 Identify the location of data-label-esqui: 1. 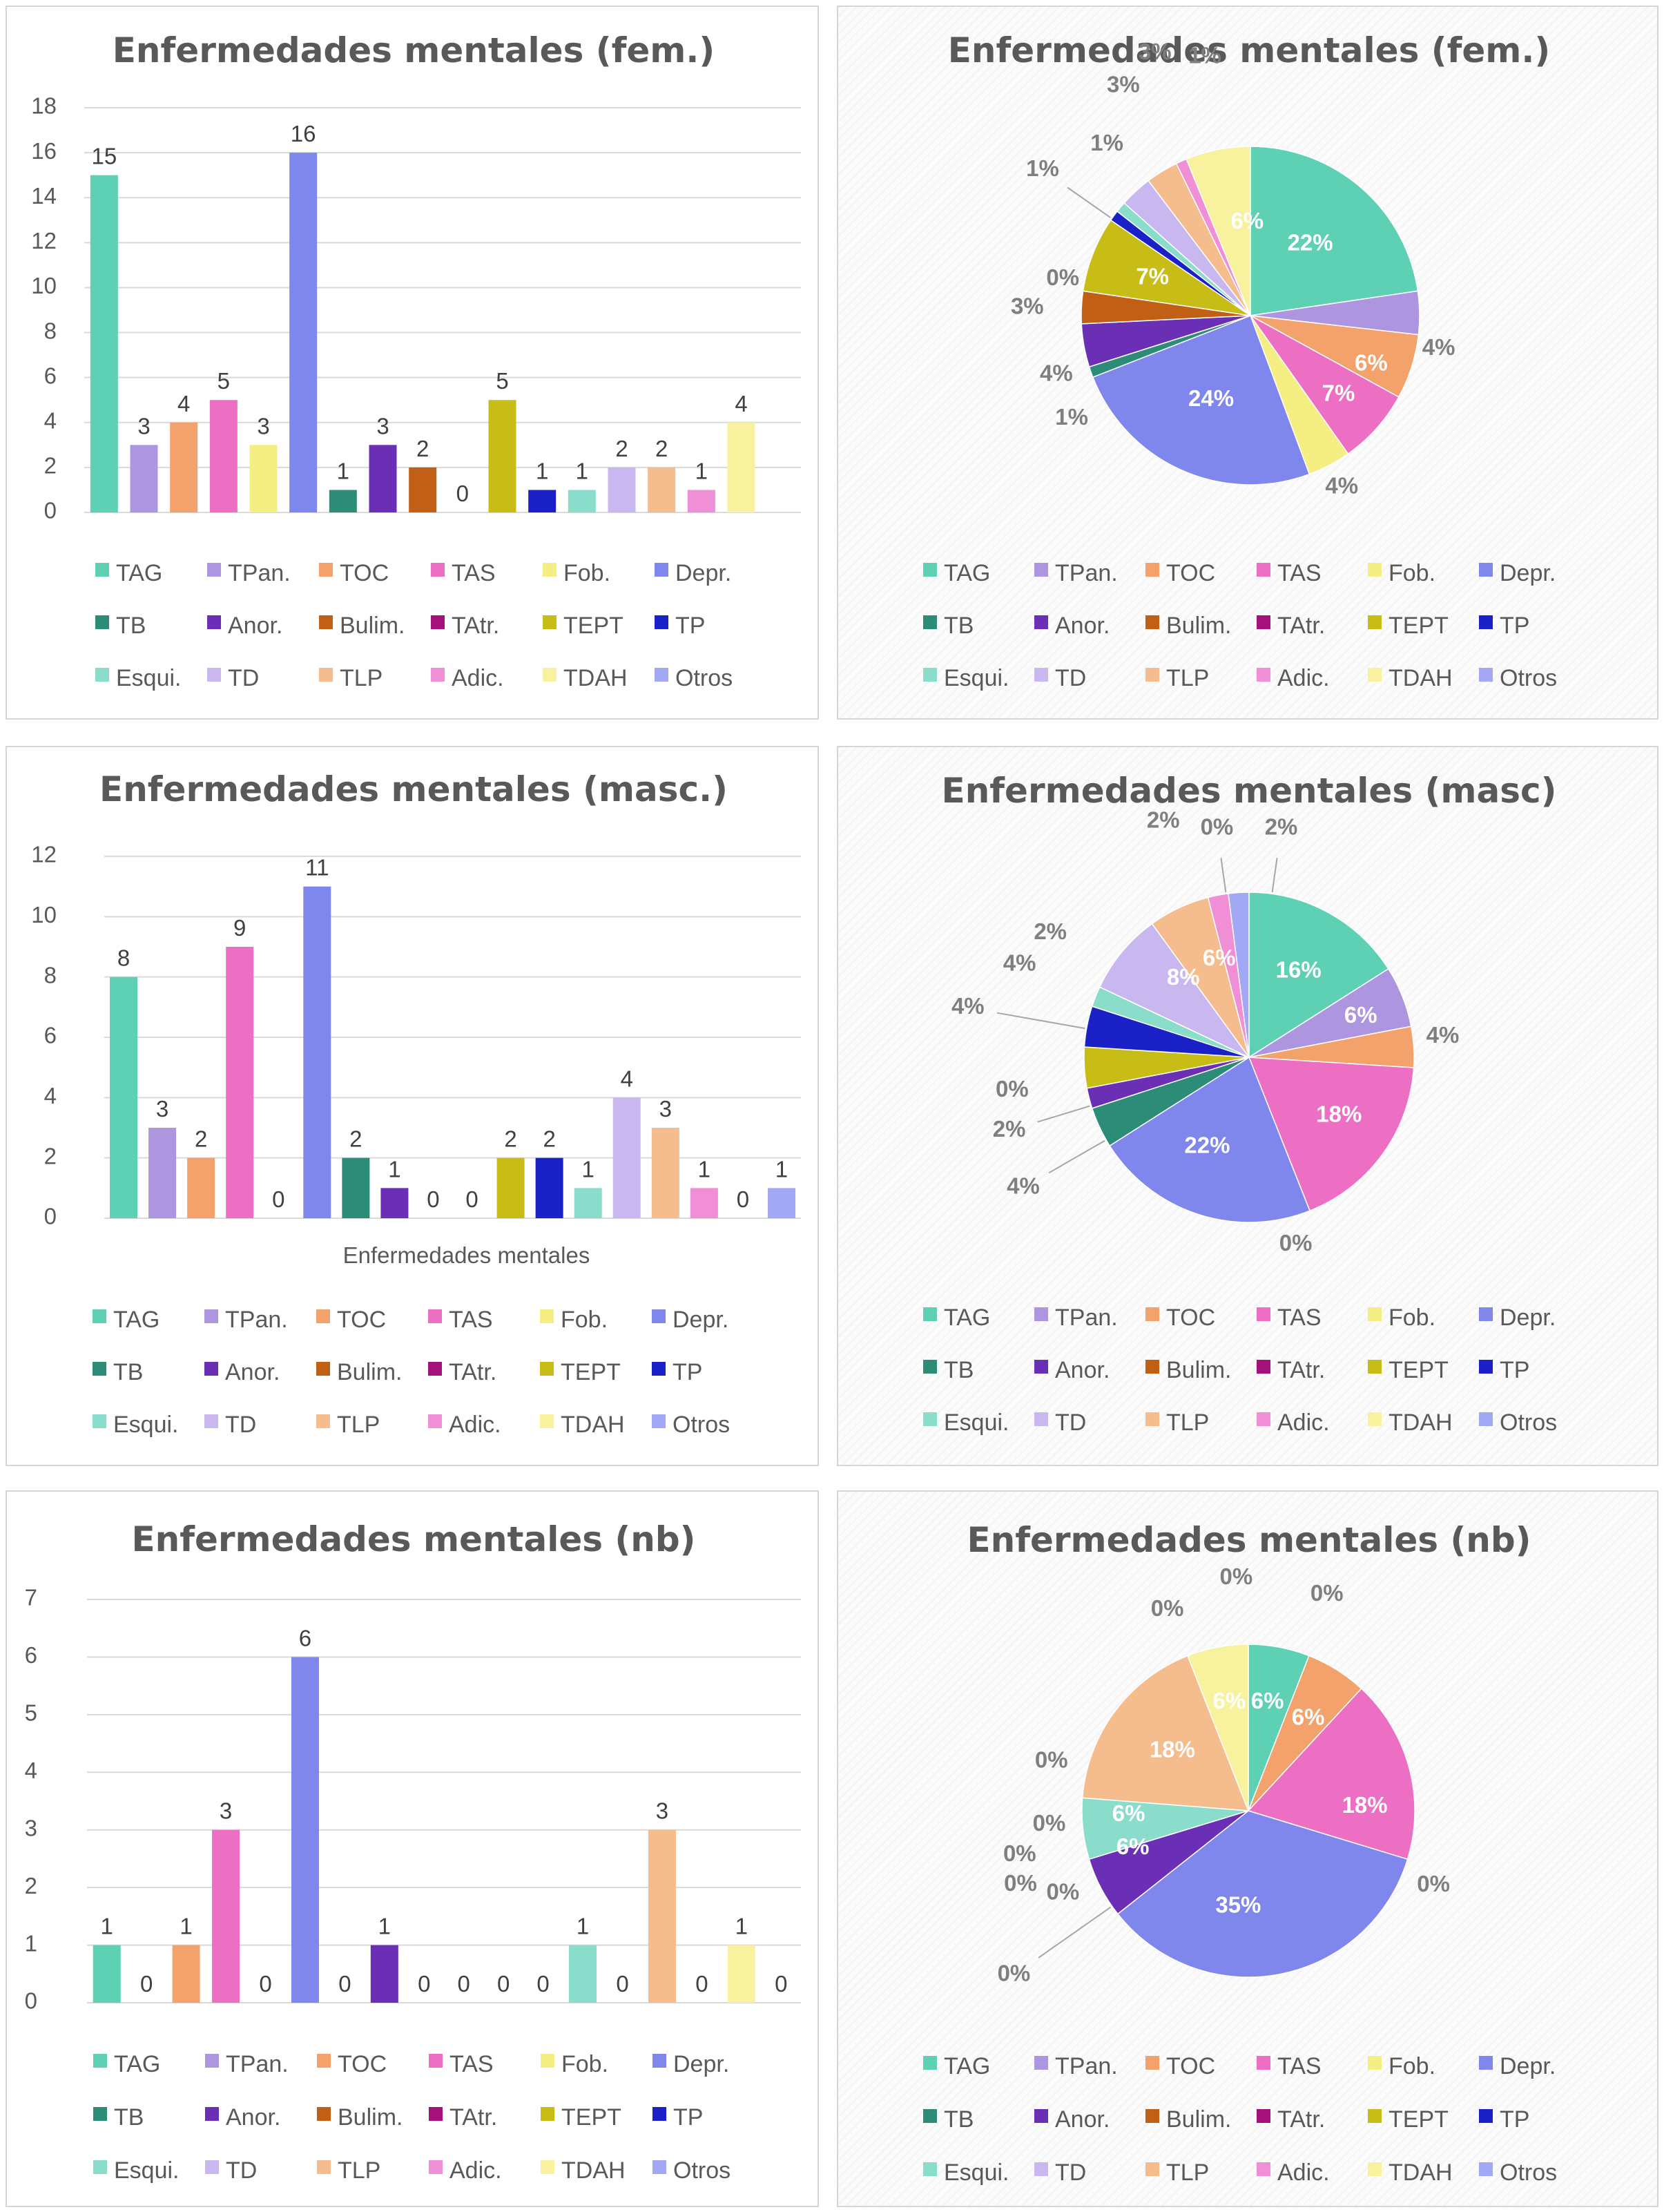
(588, 1169).